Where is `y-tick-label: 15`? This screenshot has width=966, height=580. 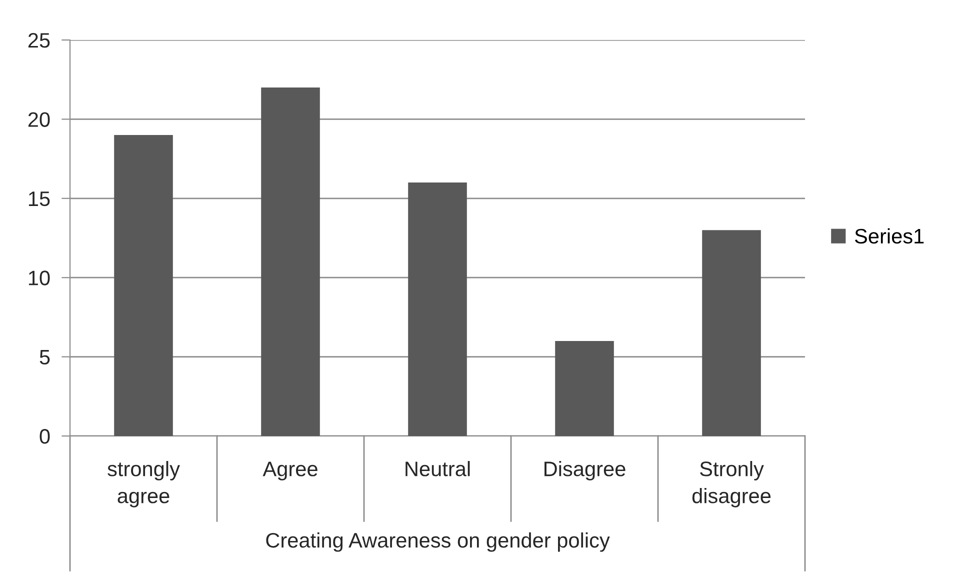
y-tick-label: 15 is located at coordinates (39, 199).